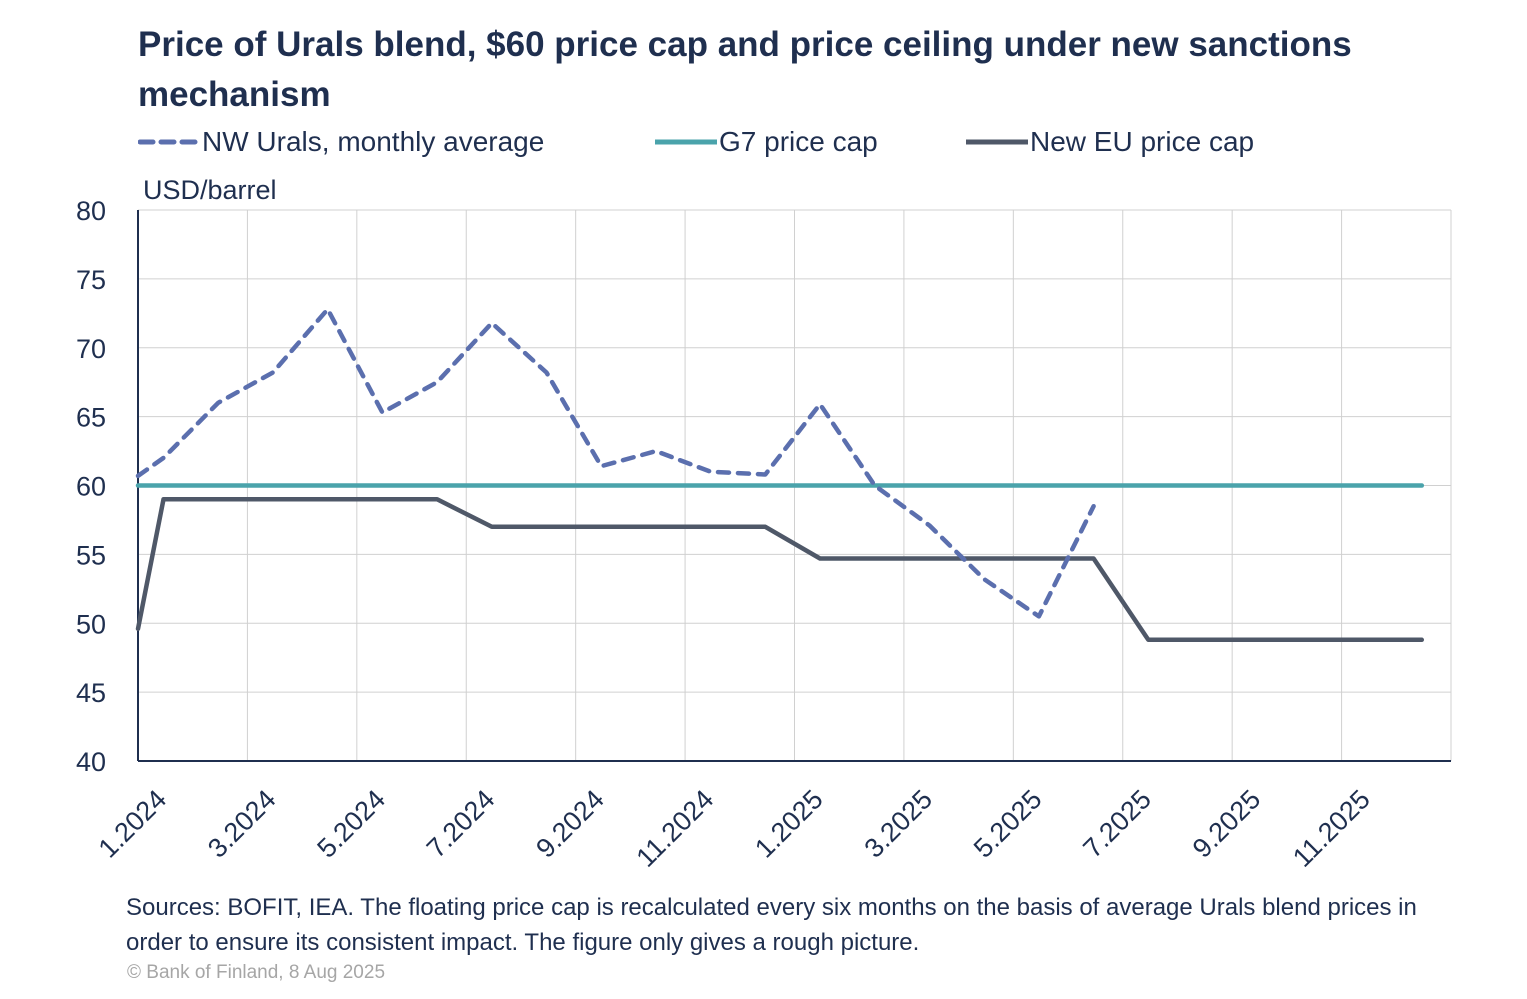 The height and width of the screenshot is (999, 1527). What do you see at coordinates (1227, 824) in the screenshot?
I see `x-tick-label: 9.2025` at bounding box center [1227, 824].